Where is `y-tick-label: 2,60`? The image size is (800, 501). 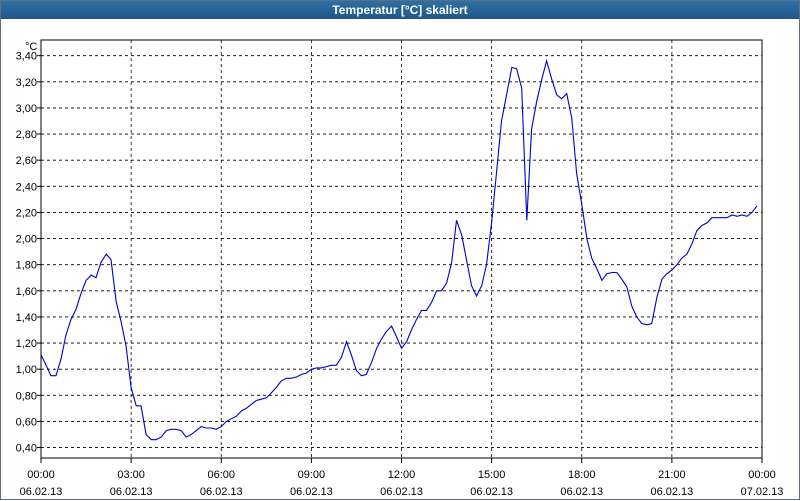 y-tick-label: 2,60 is located at coordinates (26, 161).